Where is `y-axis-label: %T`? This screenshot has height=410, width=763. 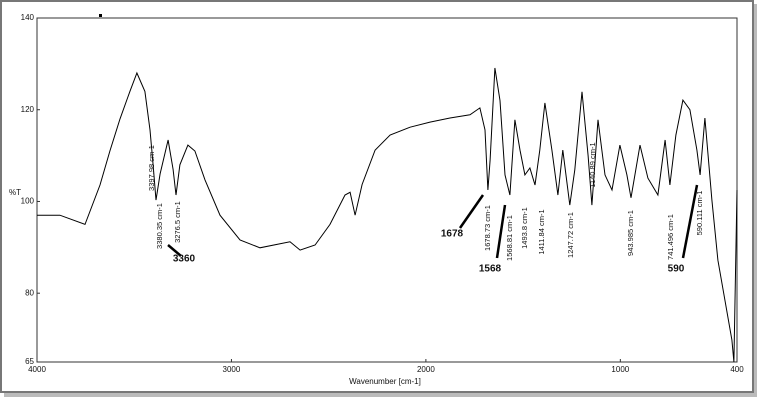 y-axis-label: %T is located at coordinates (15, 192).